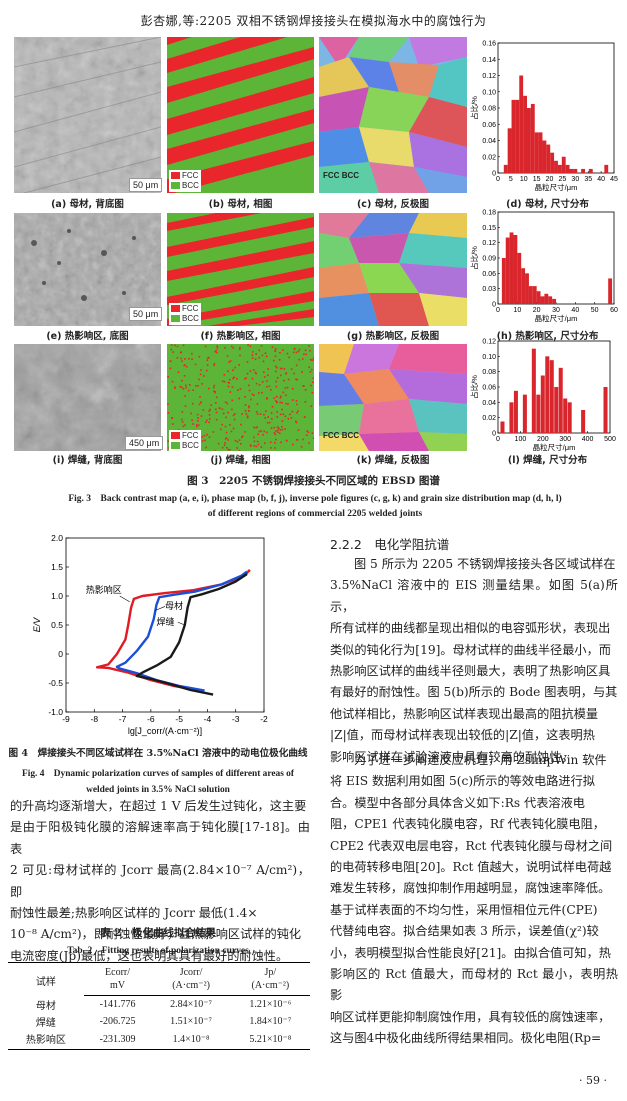 Image resolution: width=627 pixels, height=1101 pixels. What do you see at coordinates (158, 753) in the screenshot?
I see `figure-4-caption: 图 4 焊接接头不同区域试样在 3.5%NaCl 溶液中的动电位极化曲线` at bounding box center [158, 753].